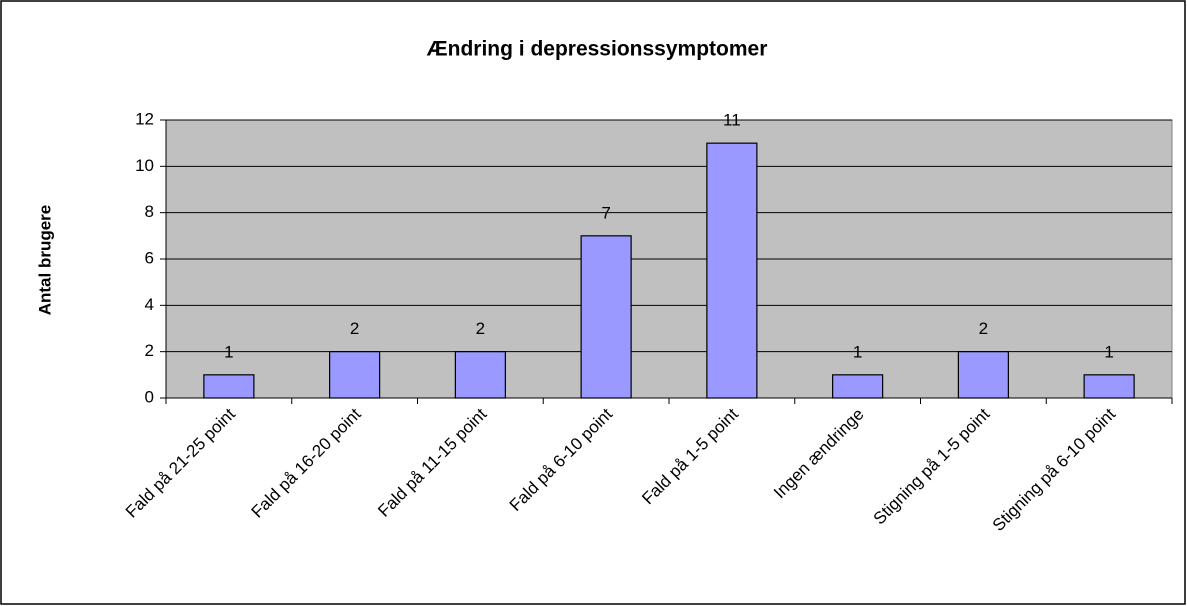 This screenshot has height=606, width=1187. What do you see at coordinates (44, 260) in the screenshot?
I see `y-axis-label: Antal brugere` at bounding box center [44, 260].